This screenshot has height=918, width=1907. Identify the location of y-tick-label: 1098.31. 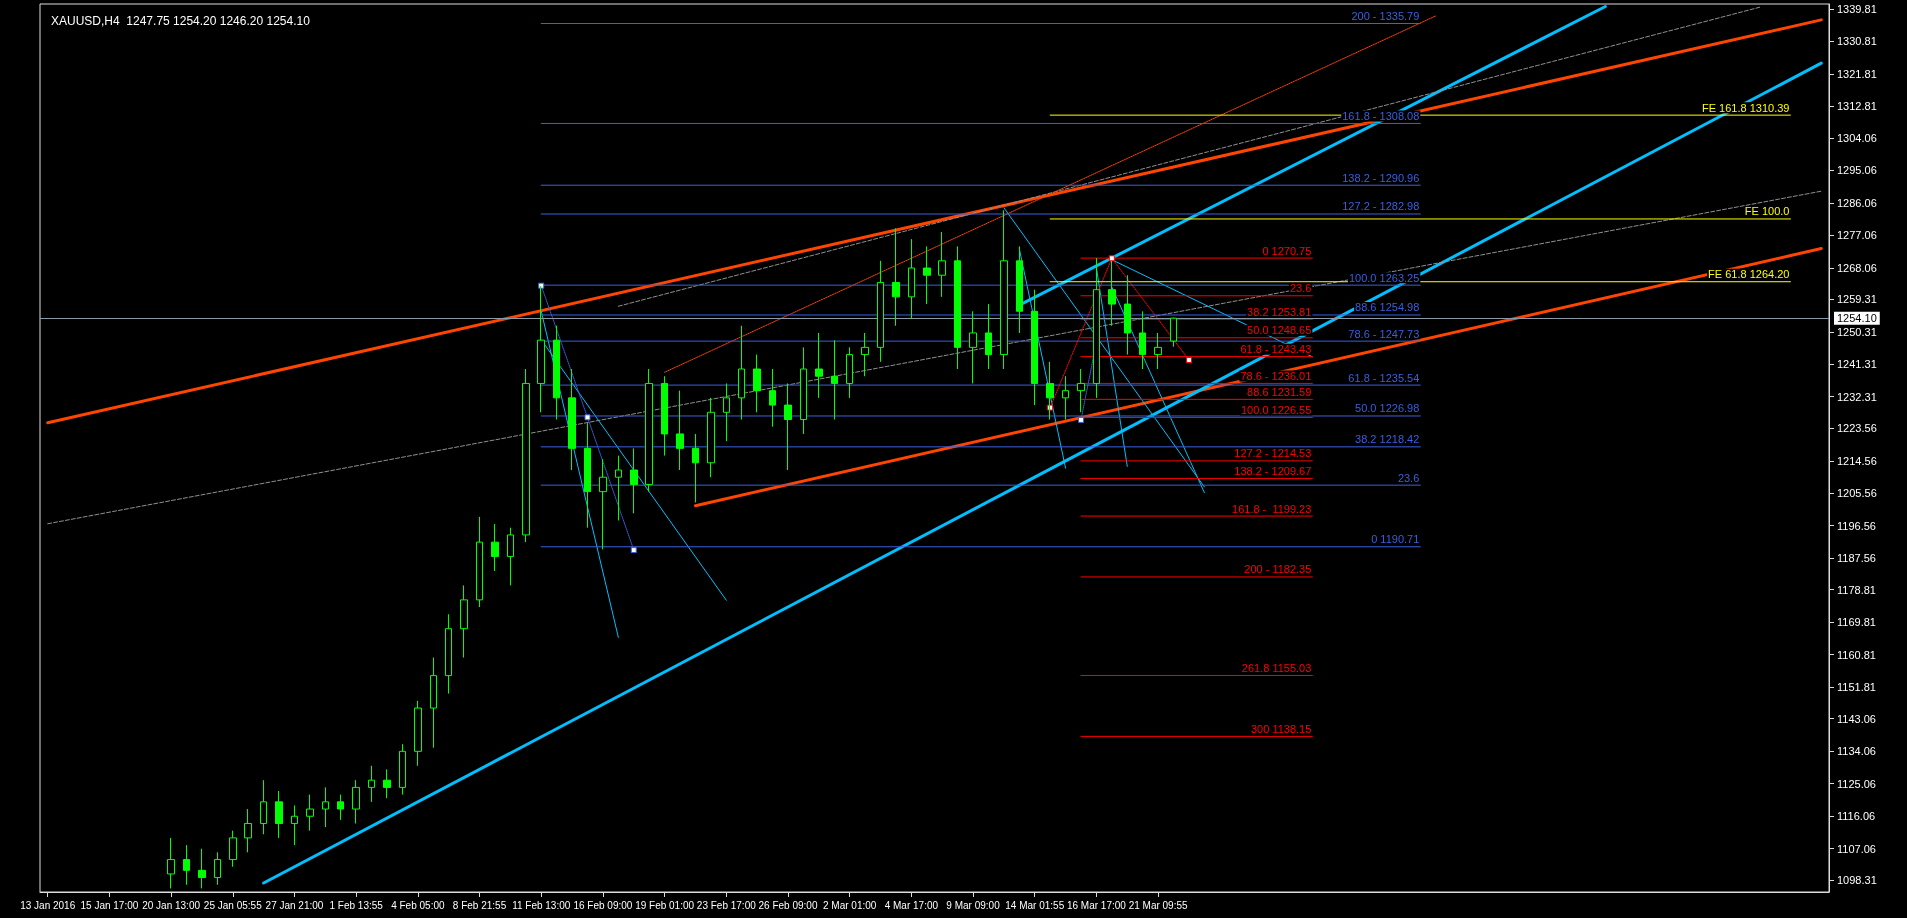
(1857, 880).